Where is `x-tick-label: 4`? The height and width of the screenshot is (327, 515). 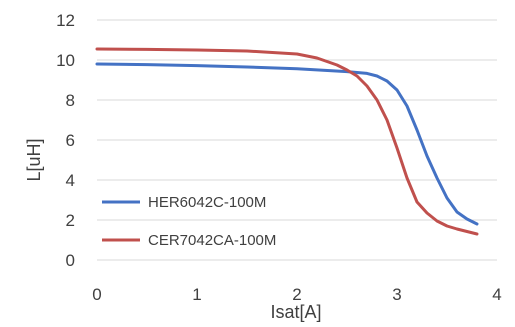
x-tick-label: 4 is located at coordinates (496, 294).